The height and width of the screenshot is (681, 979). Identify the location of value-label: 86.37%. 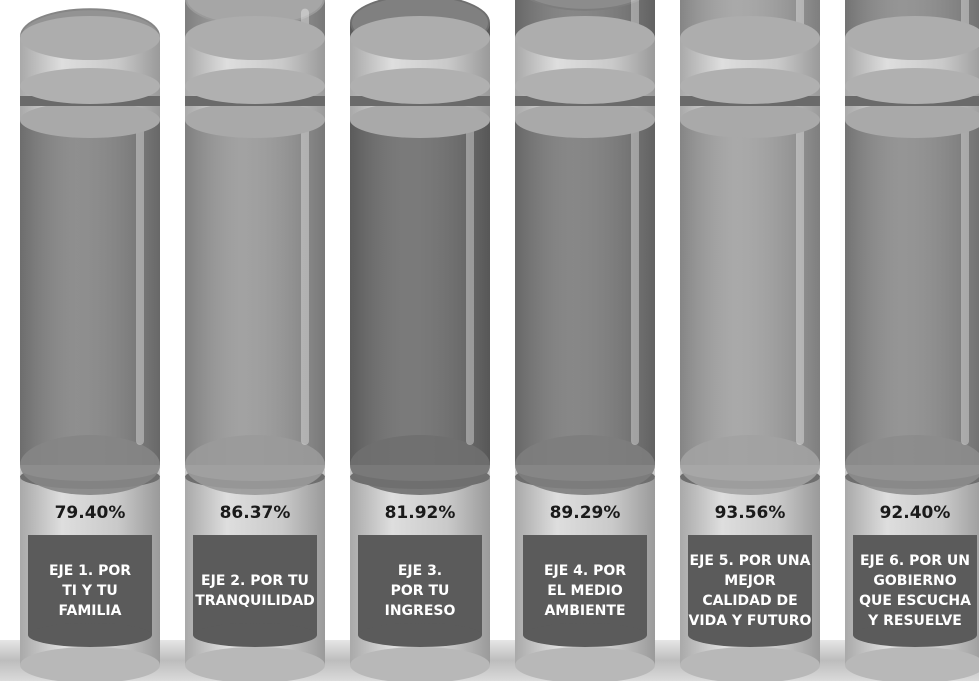
(255, 513).